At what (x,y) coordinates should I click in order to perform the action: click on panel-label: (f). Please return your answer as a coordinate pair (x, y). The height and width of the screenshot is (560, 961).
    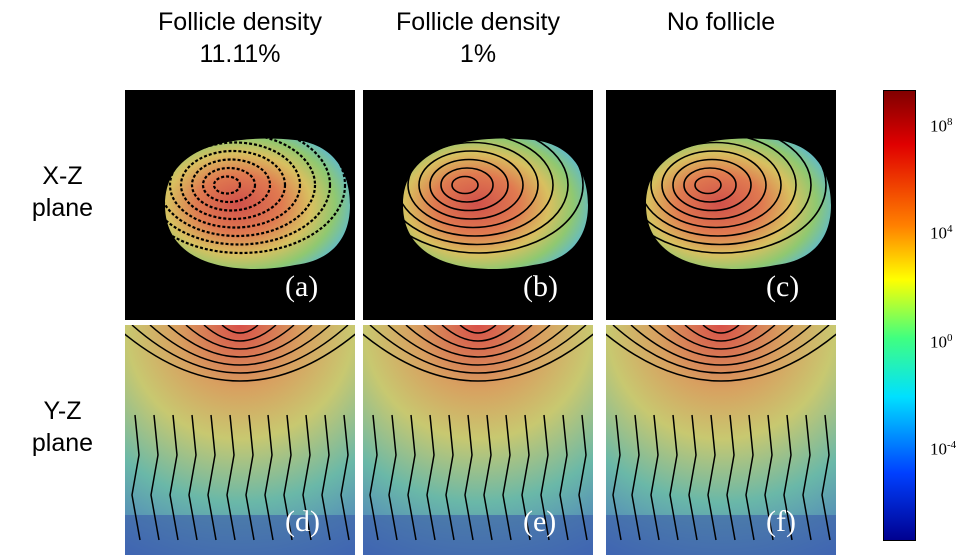
    Looking at the image, I should click on (781, 521).